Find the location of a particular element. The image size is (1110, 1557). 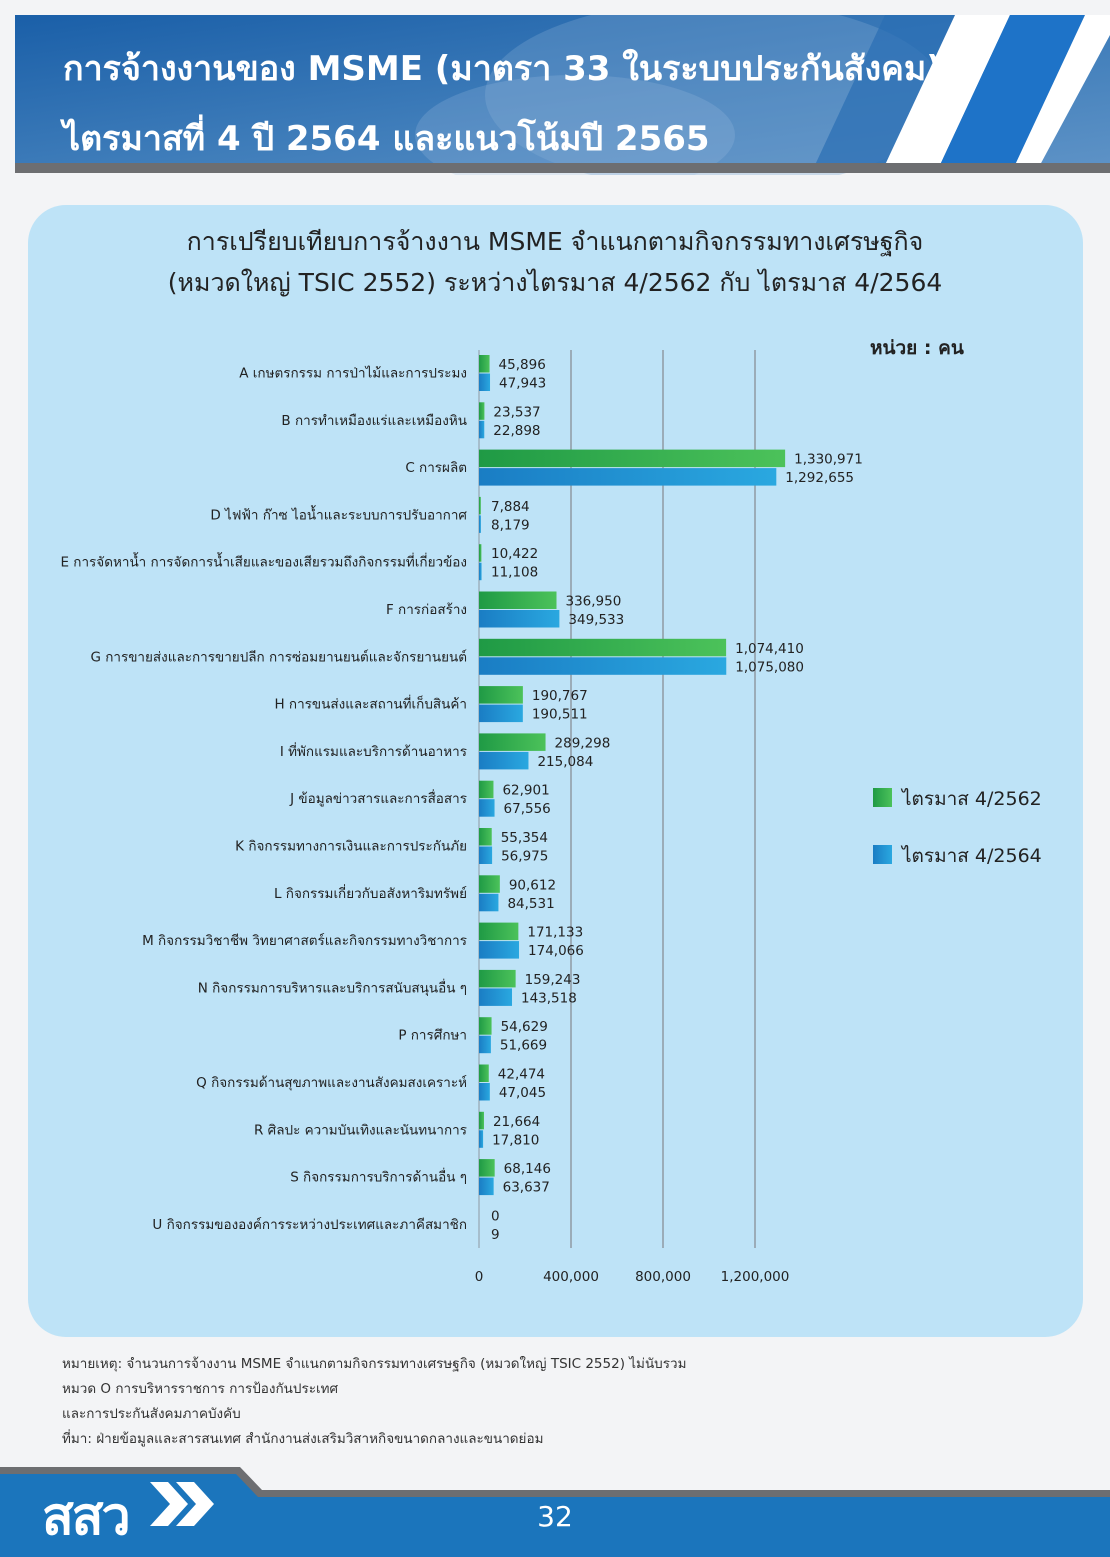

data-label: 1,330,971 is located at coordinates (828, 460).